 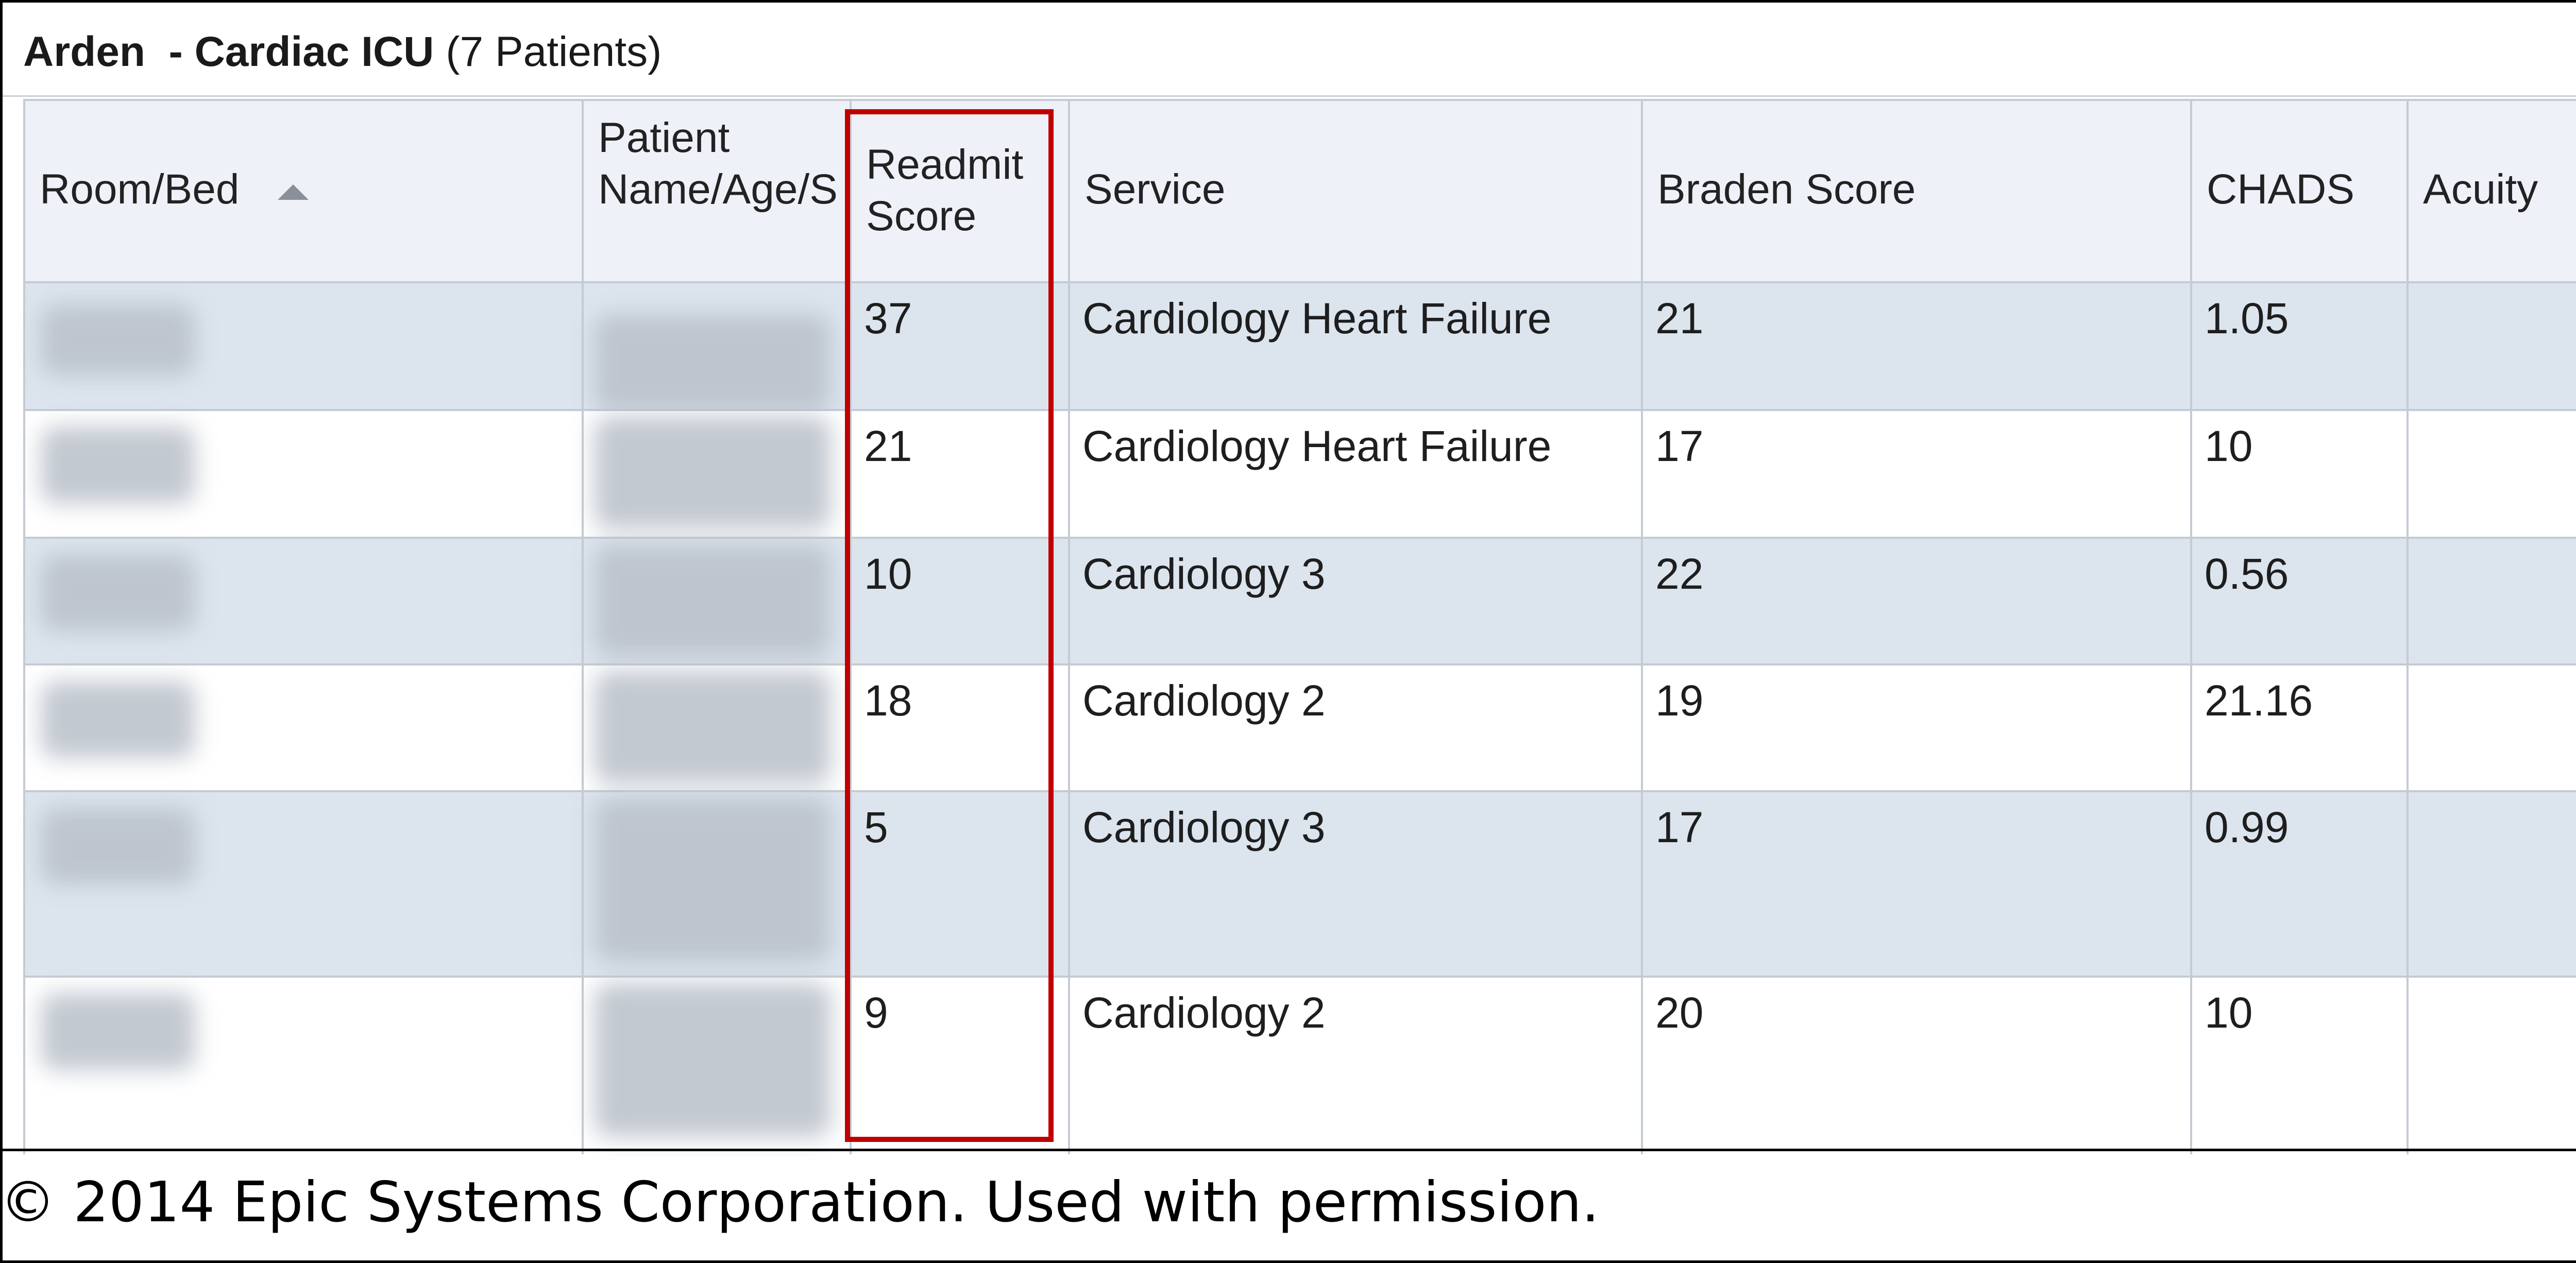 I want to click on braden-score-value: 20, so click(x=1679, y=1012).